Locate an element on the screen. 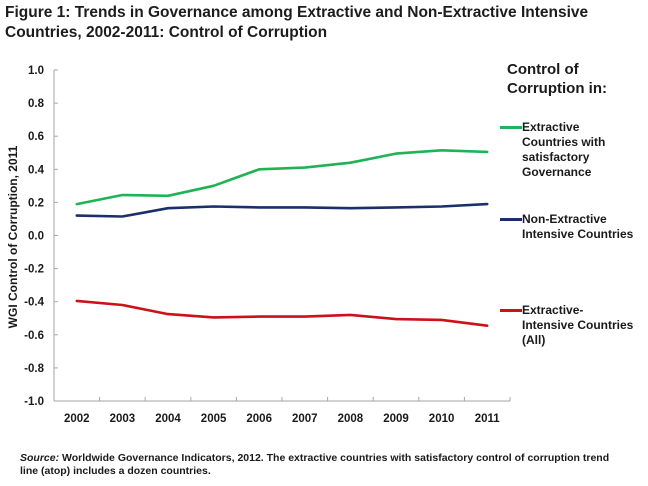 The image size is (648, 486). y-tick-label: 0.0 is located at coordinates (36, 237).